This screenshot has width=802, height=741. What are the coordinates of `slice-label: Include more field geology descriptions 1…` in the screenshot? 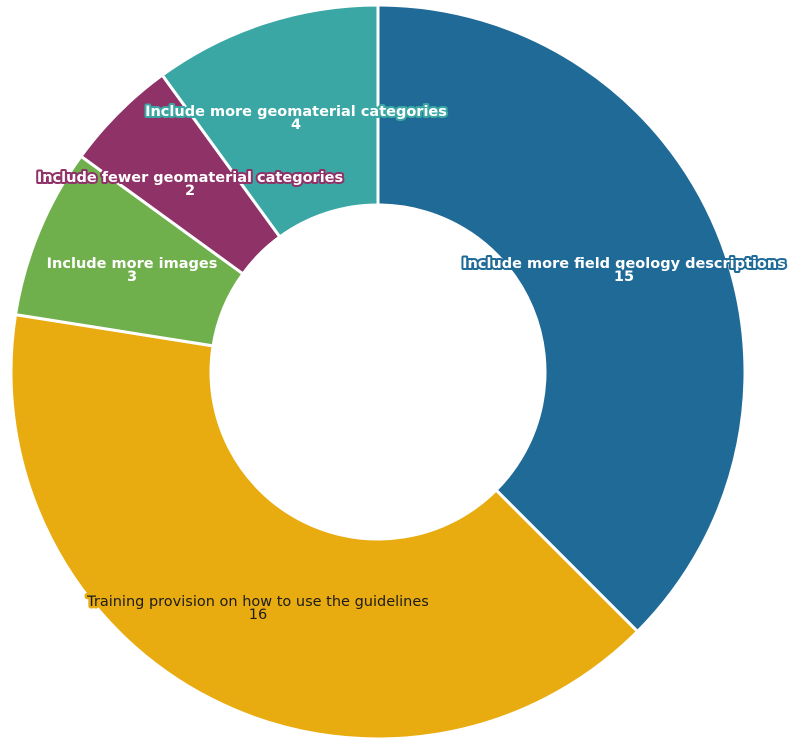 It's located at (624, 270).